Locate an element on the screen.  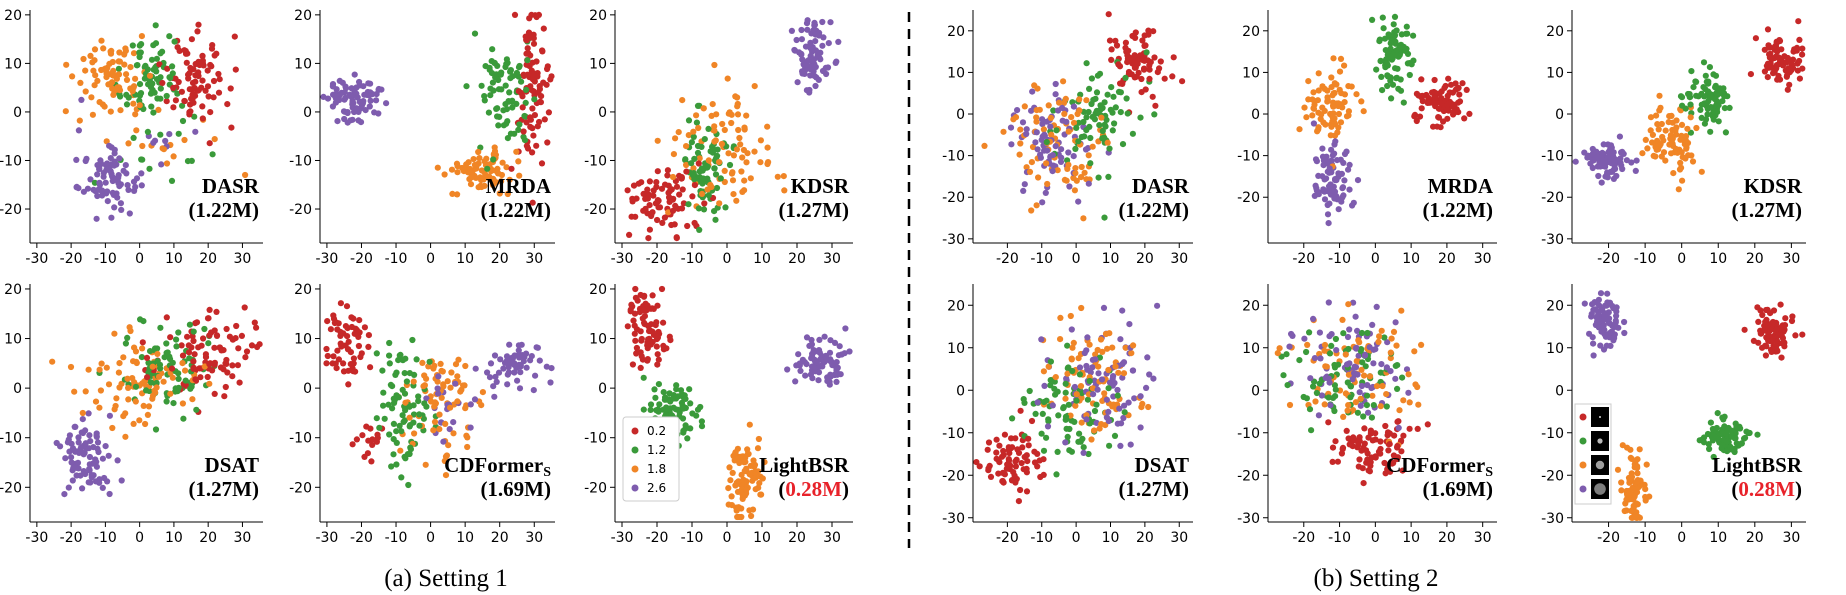
x-tick-label: 20 is located at coordinates (1447, 259).